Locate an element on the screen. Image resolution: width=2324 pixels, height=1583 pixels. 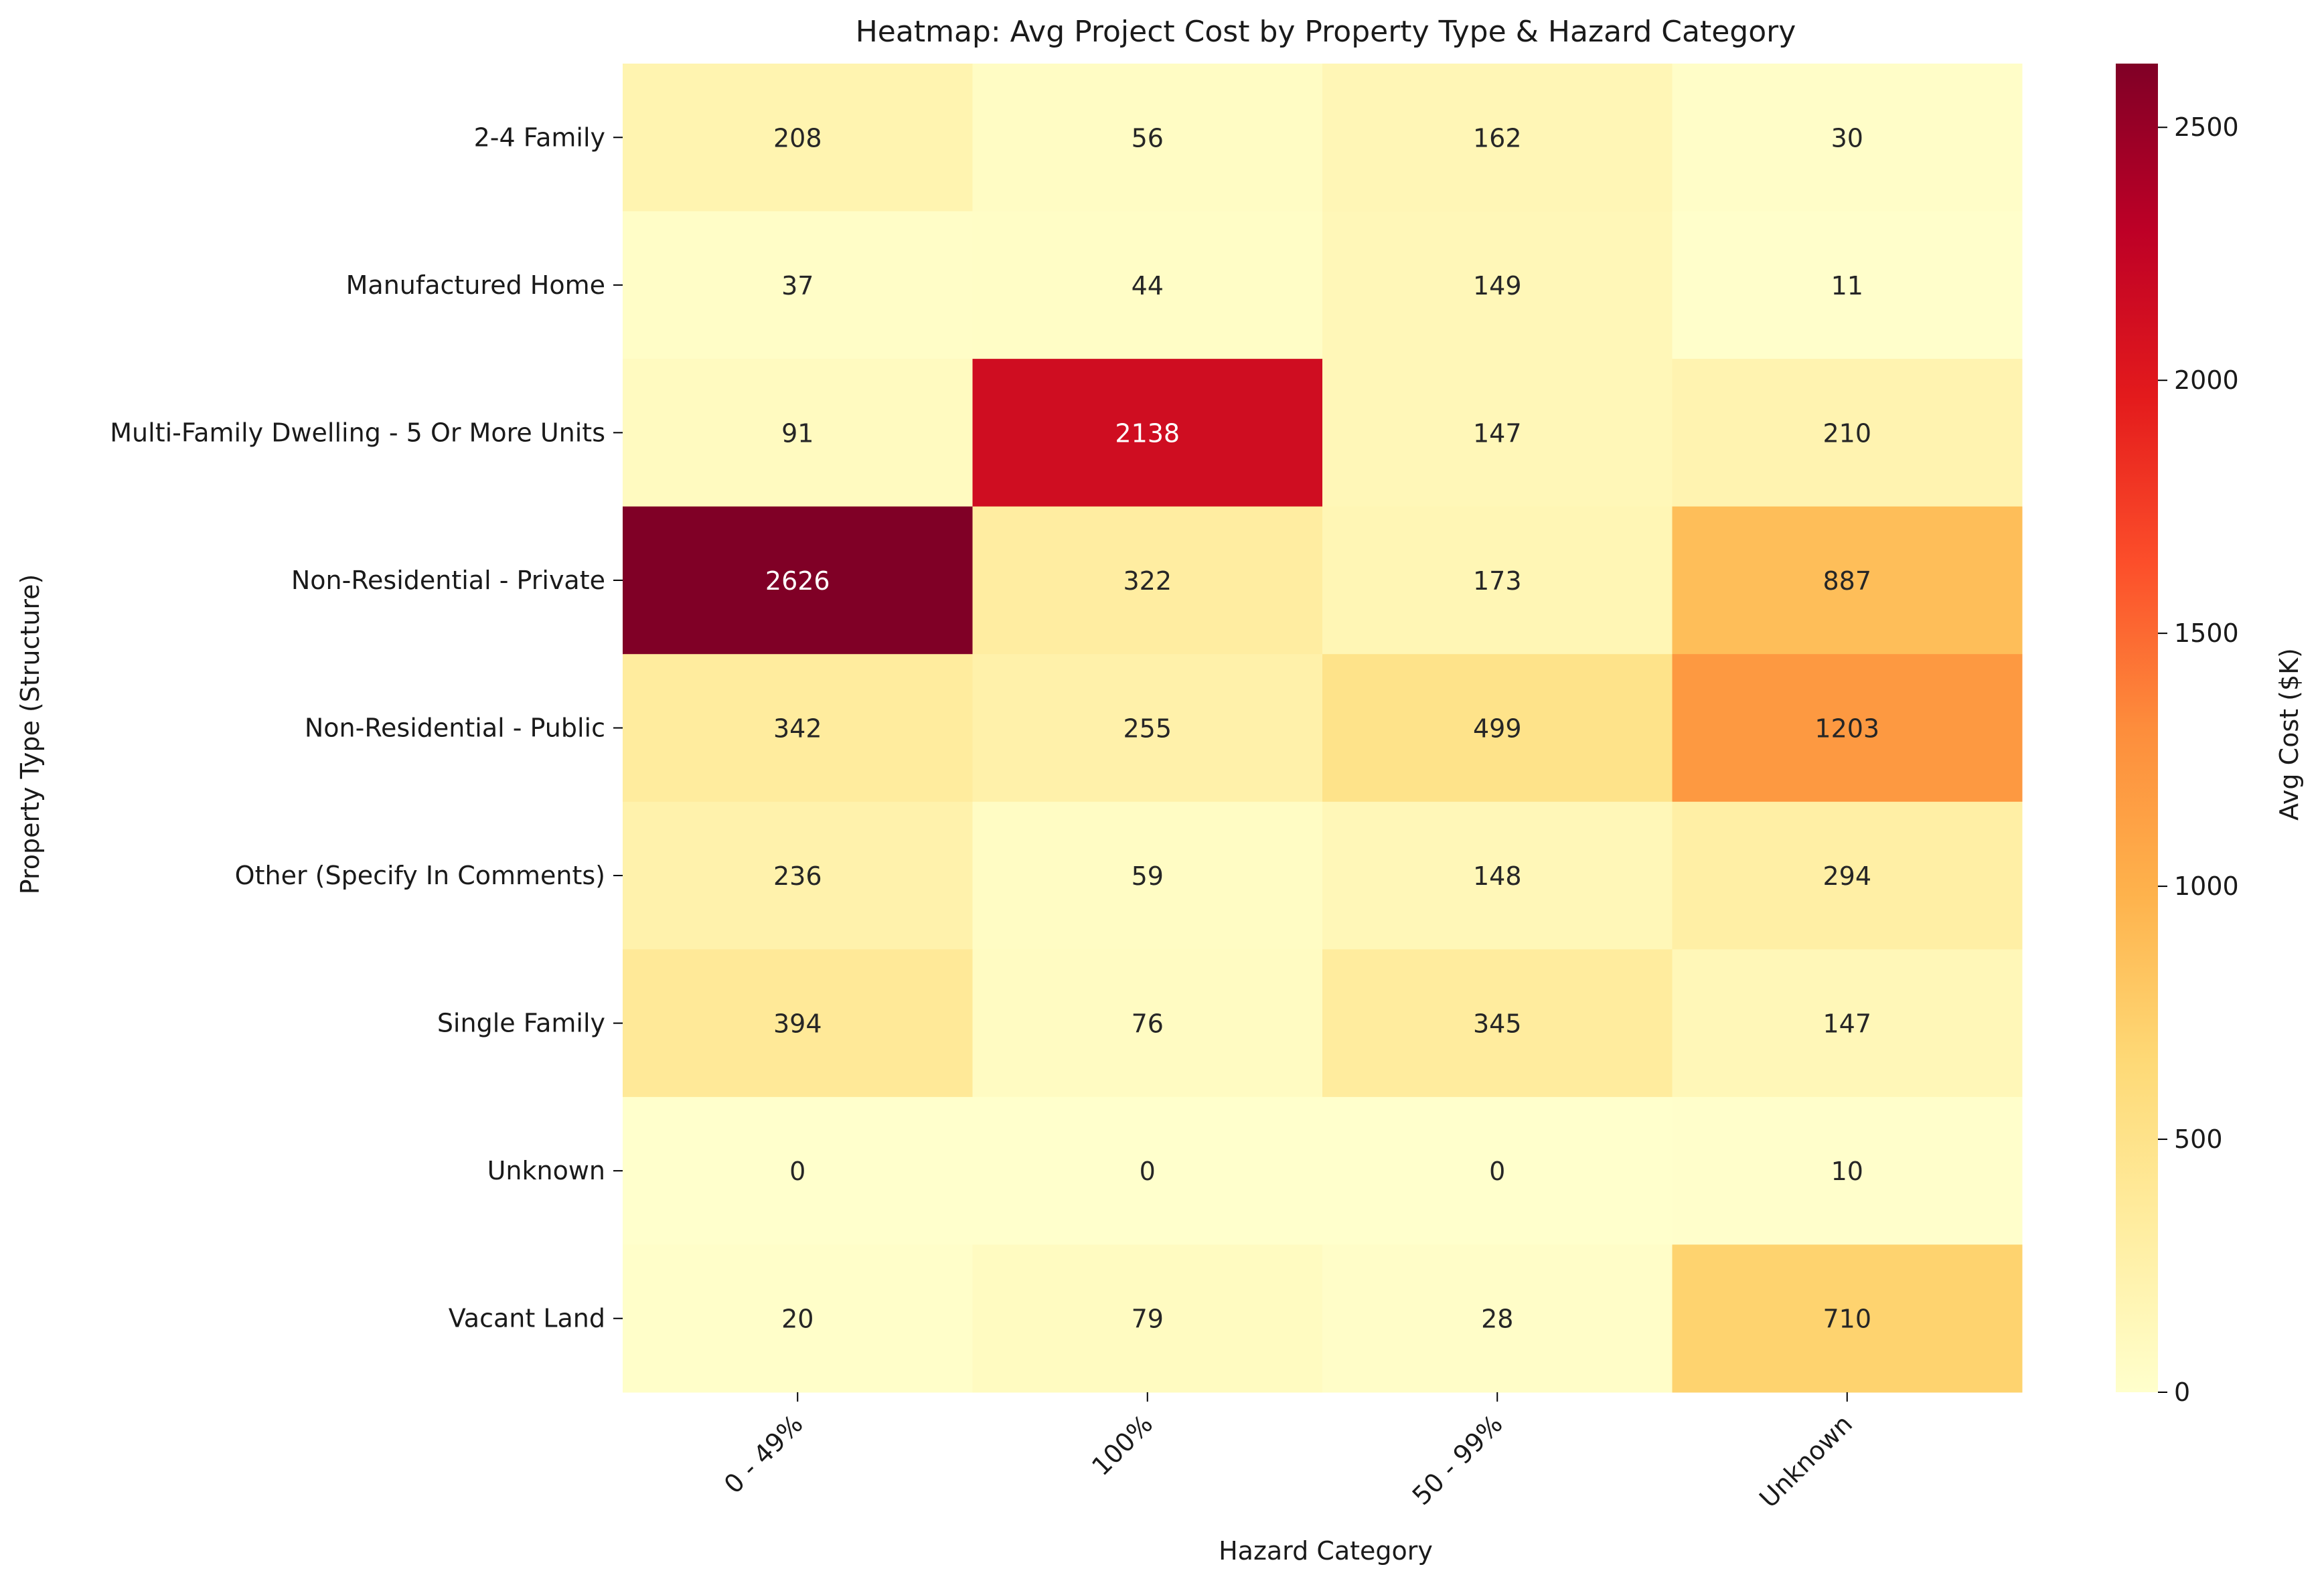
cell-value-label: 10 is located at coordinates (1847, 1172).